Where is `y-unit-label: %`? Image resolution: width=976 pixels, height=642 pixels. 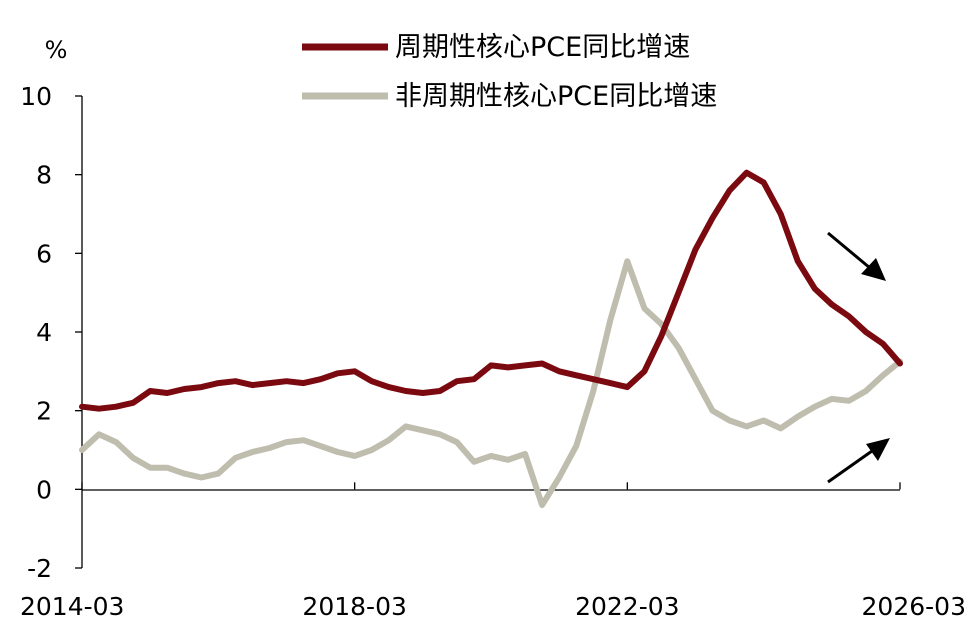
y-unit-label: % is located at coordinates (56, 50).